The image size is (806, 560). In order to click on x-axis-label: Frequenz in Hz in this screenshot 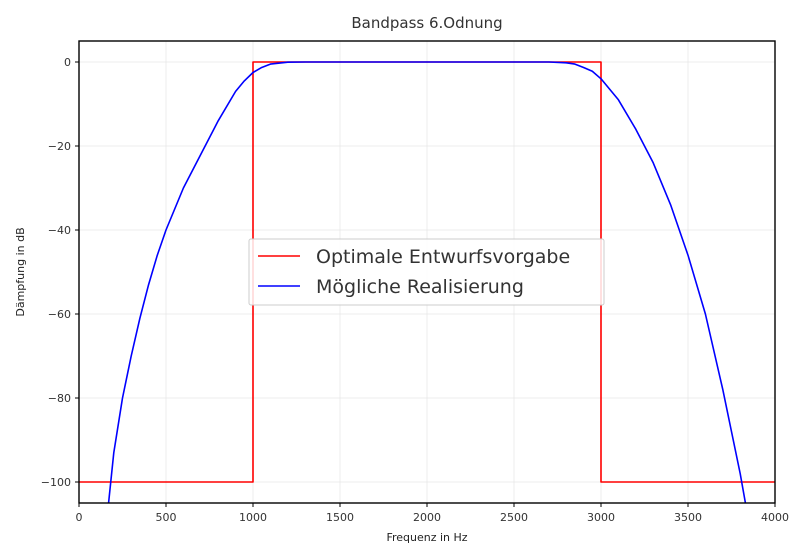, I will do `click(426, 537)`.